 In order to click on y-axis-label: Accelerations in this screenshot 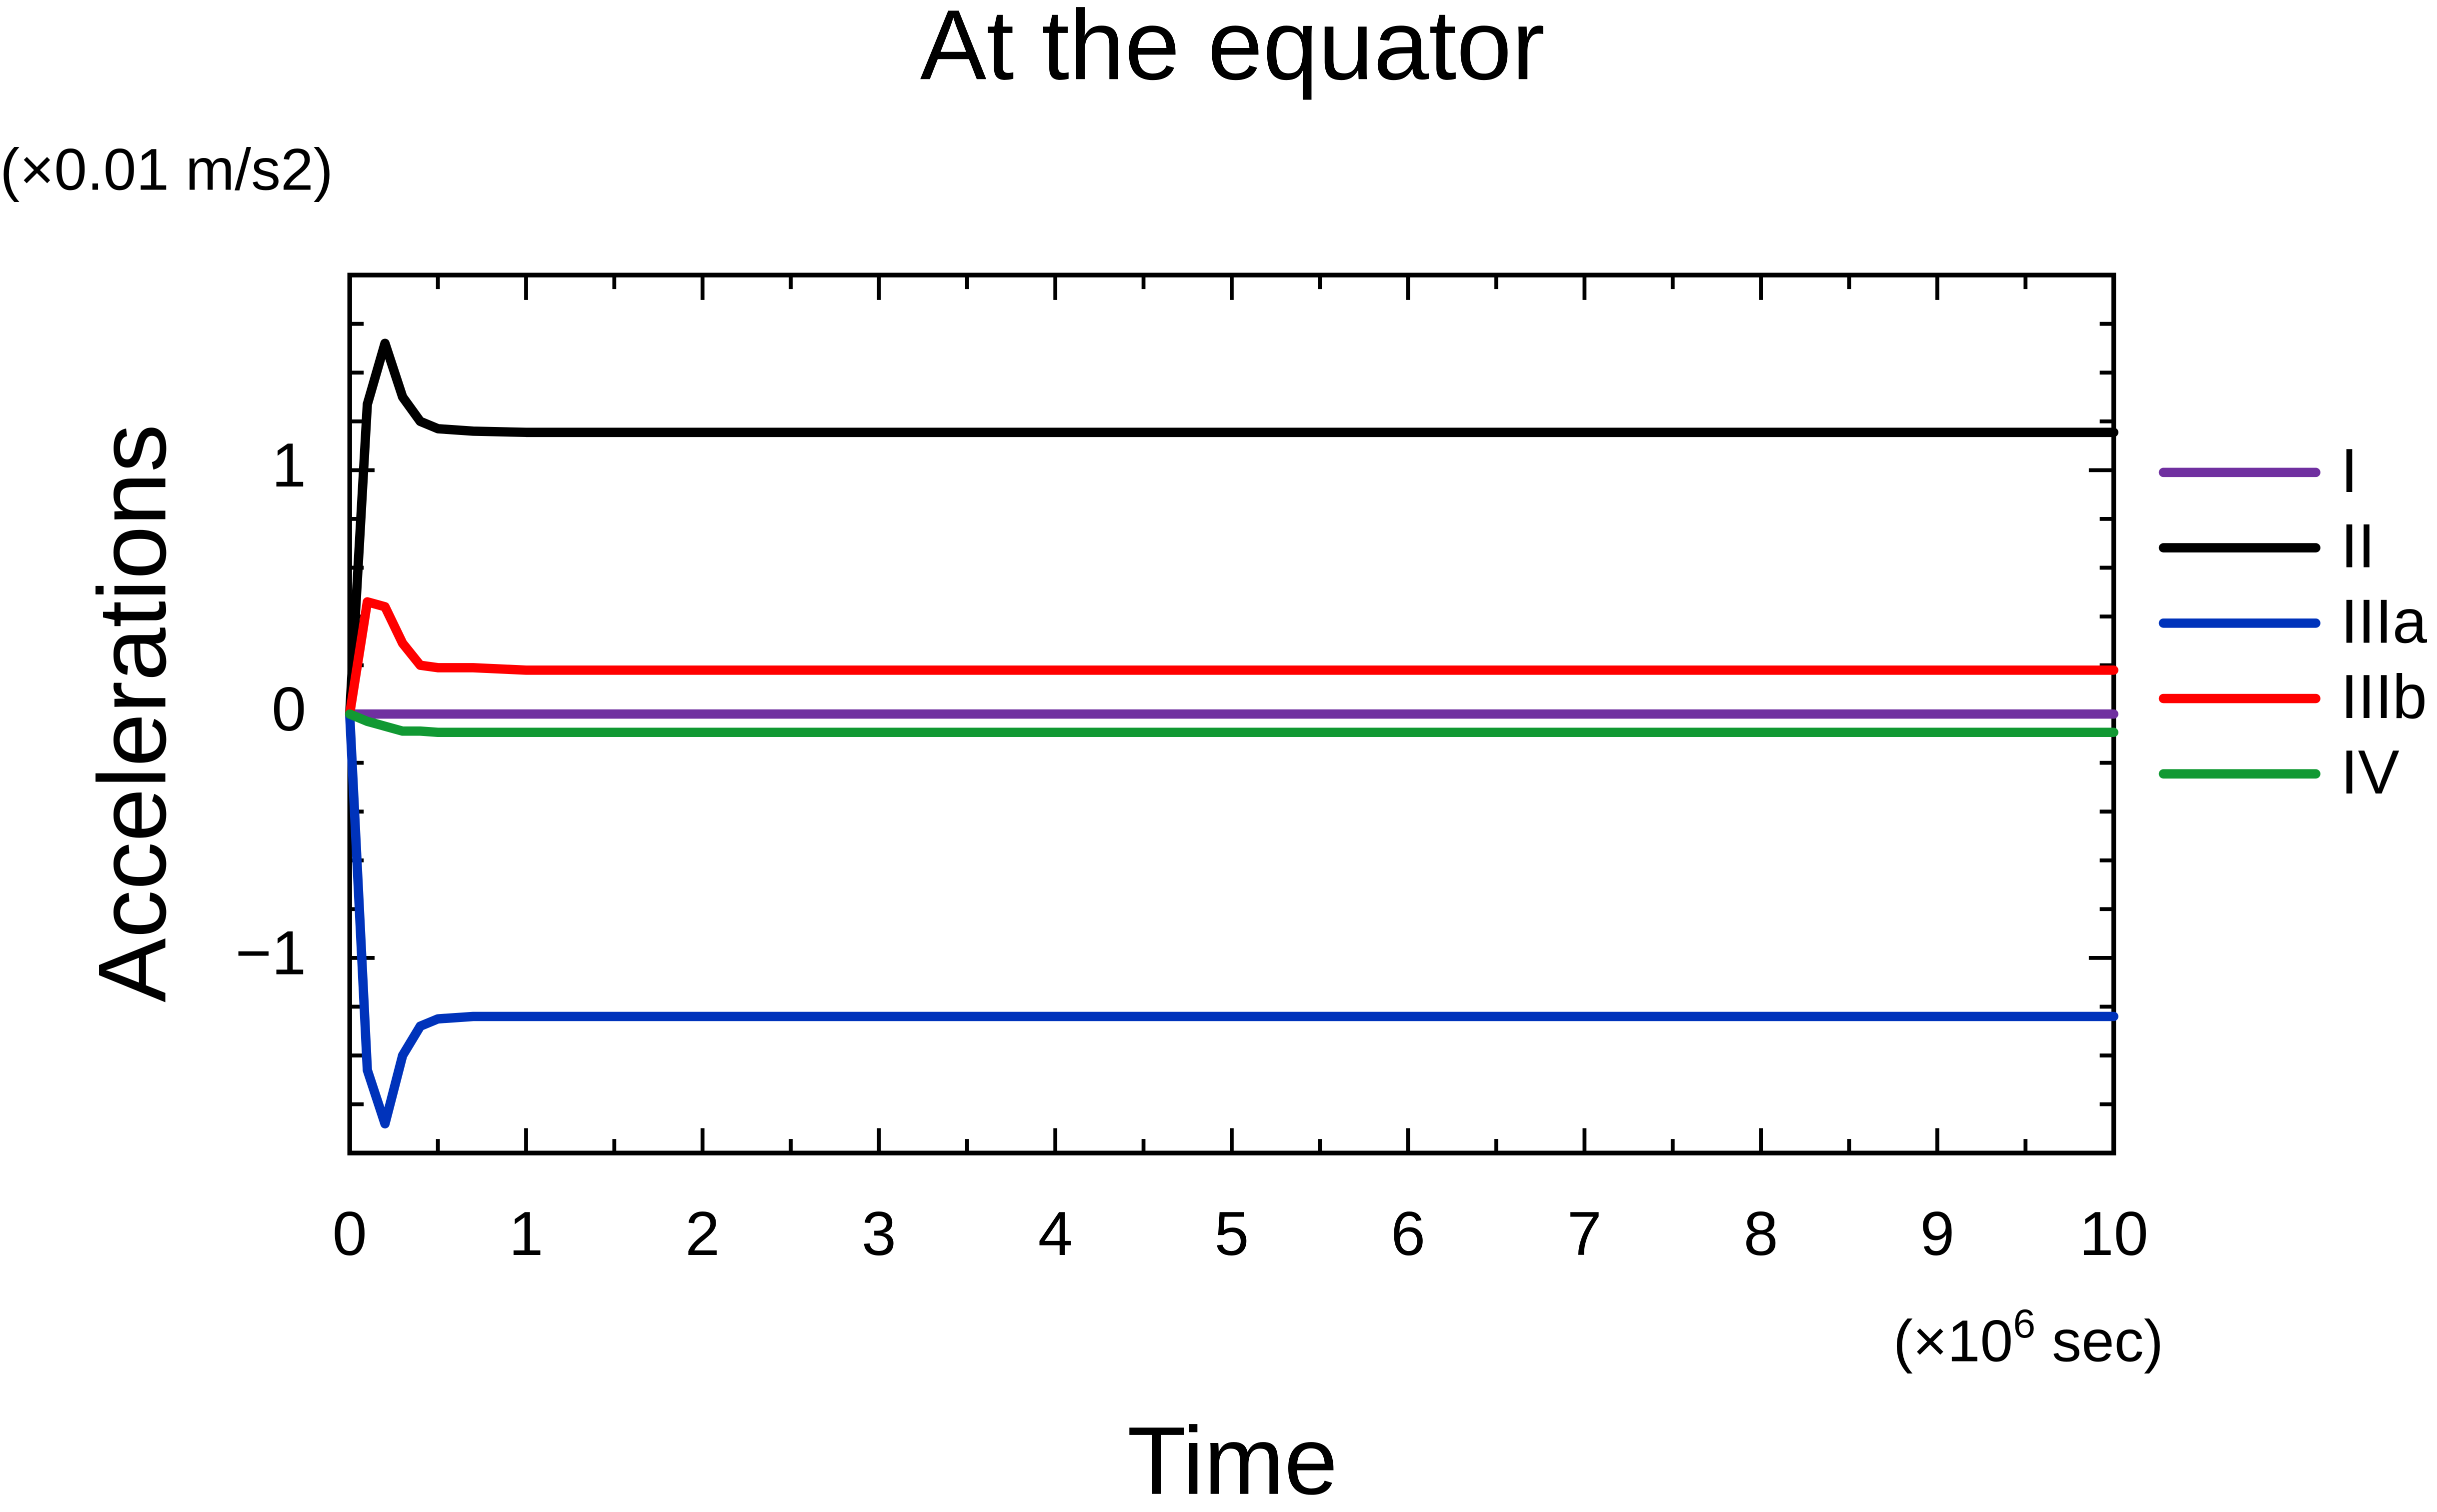, I will do `click(132, 713)`.